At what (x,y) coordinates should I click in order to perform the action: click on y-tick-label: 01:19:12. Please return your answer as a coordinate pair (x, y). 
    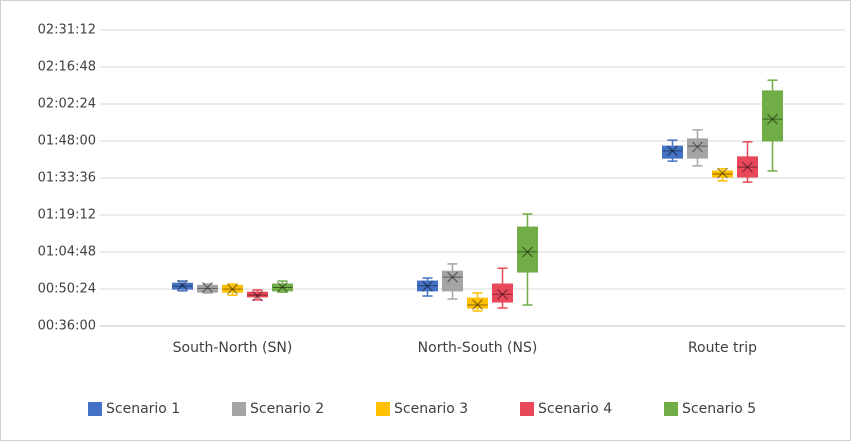
    Looking at the image, I should click on (67, 215).